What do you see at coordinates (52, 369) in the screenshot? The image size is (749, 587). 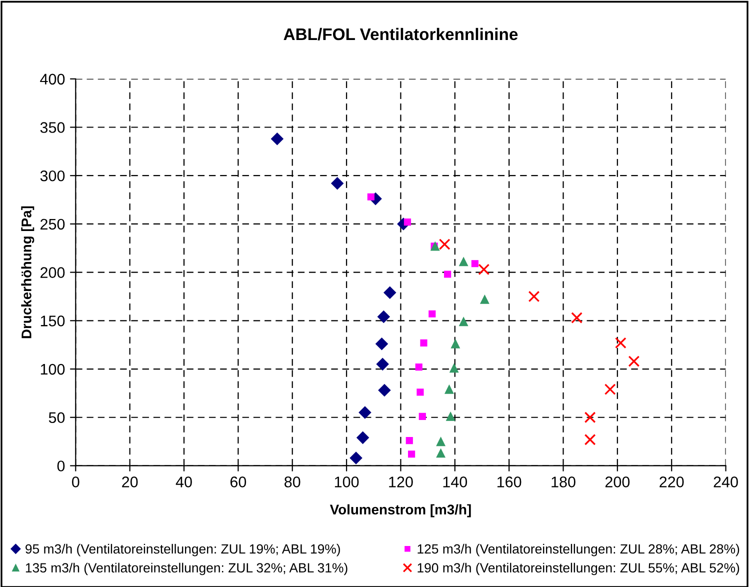 I see `y-tick-label: 100` at bounding box center [52, 369].